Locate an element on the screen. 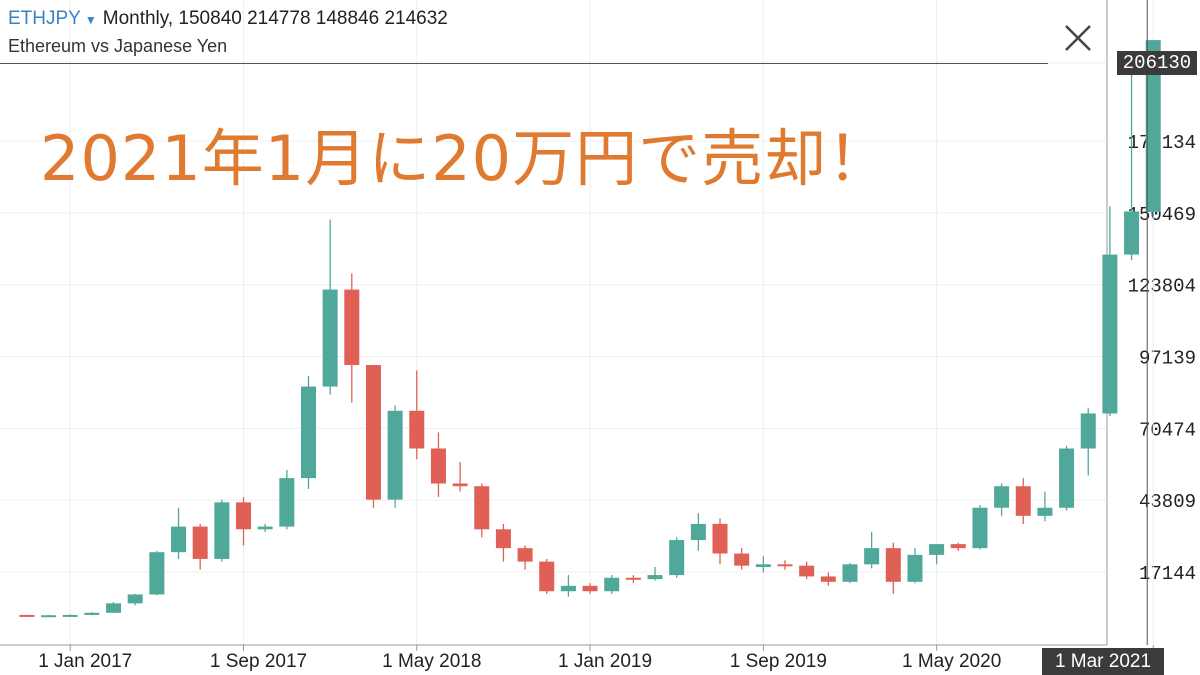 The image size is (1200, 675). caret-down-icon: ▼ is located at coordinates (90, 20).